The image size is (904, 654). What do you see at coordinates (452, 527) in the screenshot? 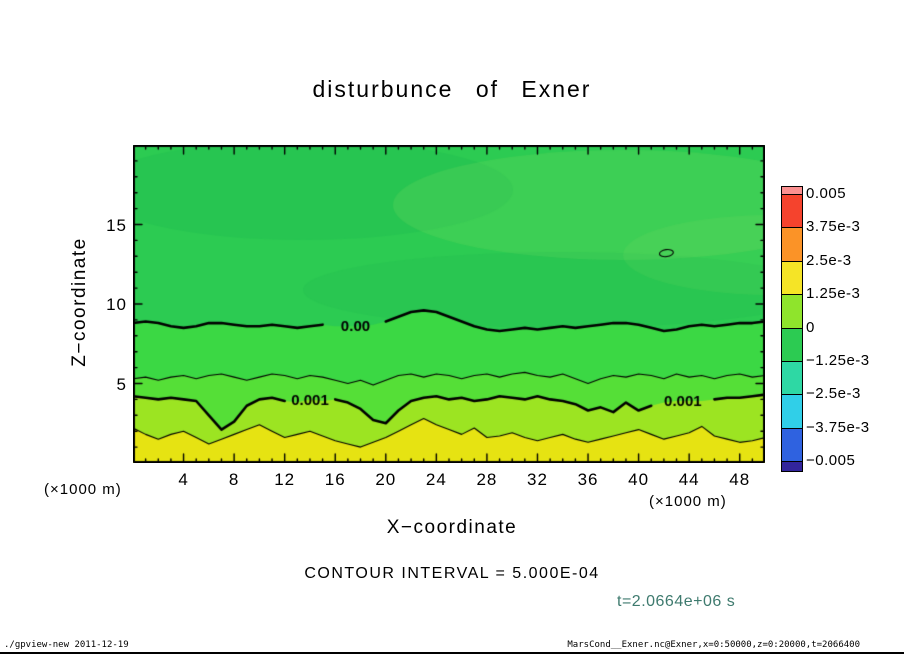
I see `x-axis-label: X−coordinate` at bounding box center [452, 527].